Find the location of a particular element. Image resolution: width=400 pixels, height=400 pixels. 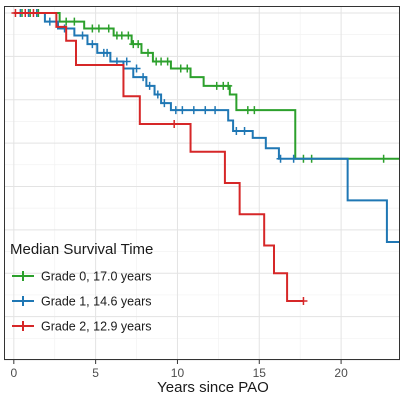

legend-item-0: Grade 0, 17.0 years is located at coordinates (81, 277).